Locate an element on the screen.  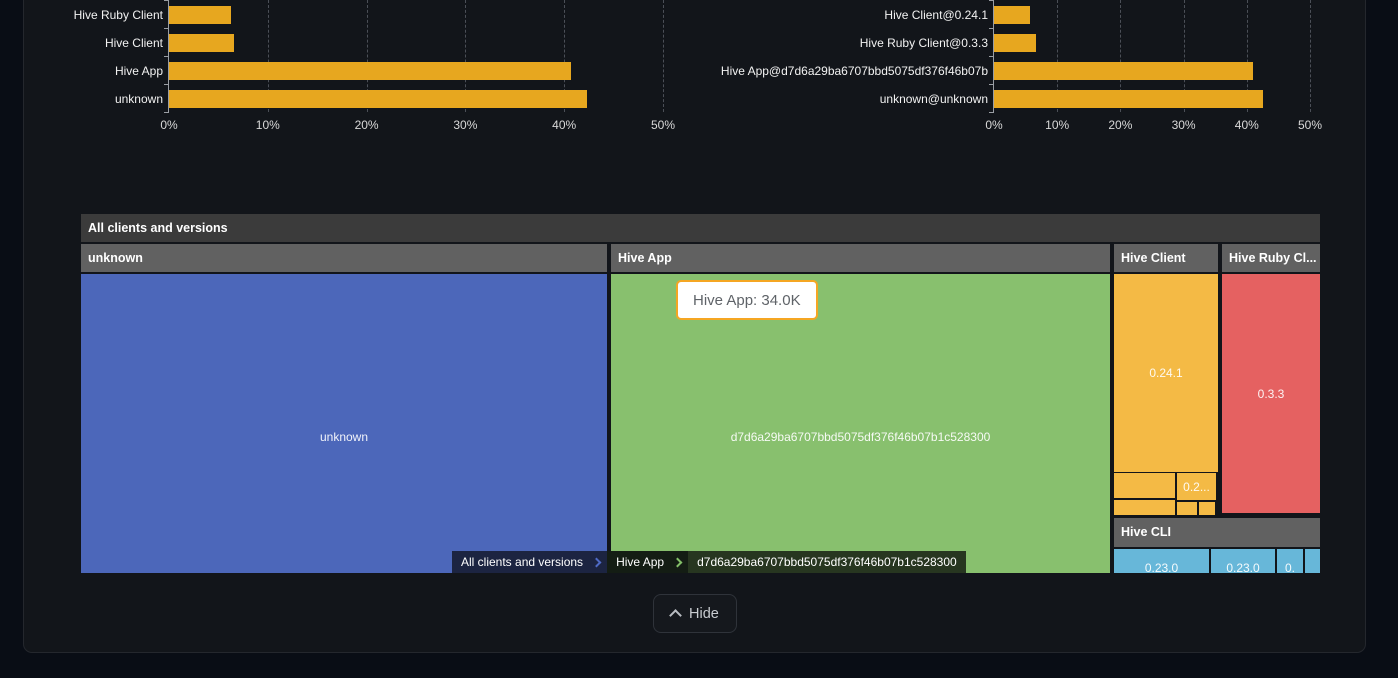
bar-category-label: Hive Client@0.24.1 is located at coordinates (936, 15).